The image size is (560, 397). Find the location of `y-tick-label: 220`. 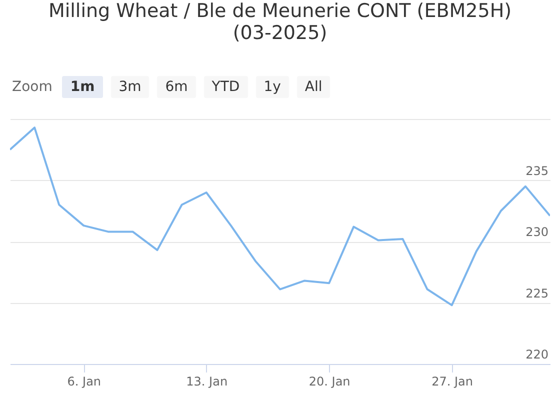

y-tick-label: 220 is located at coordinates (537, 355).